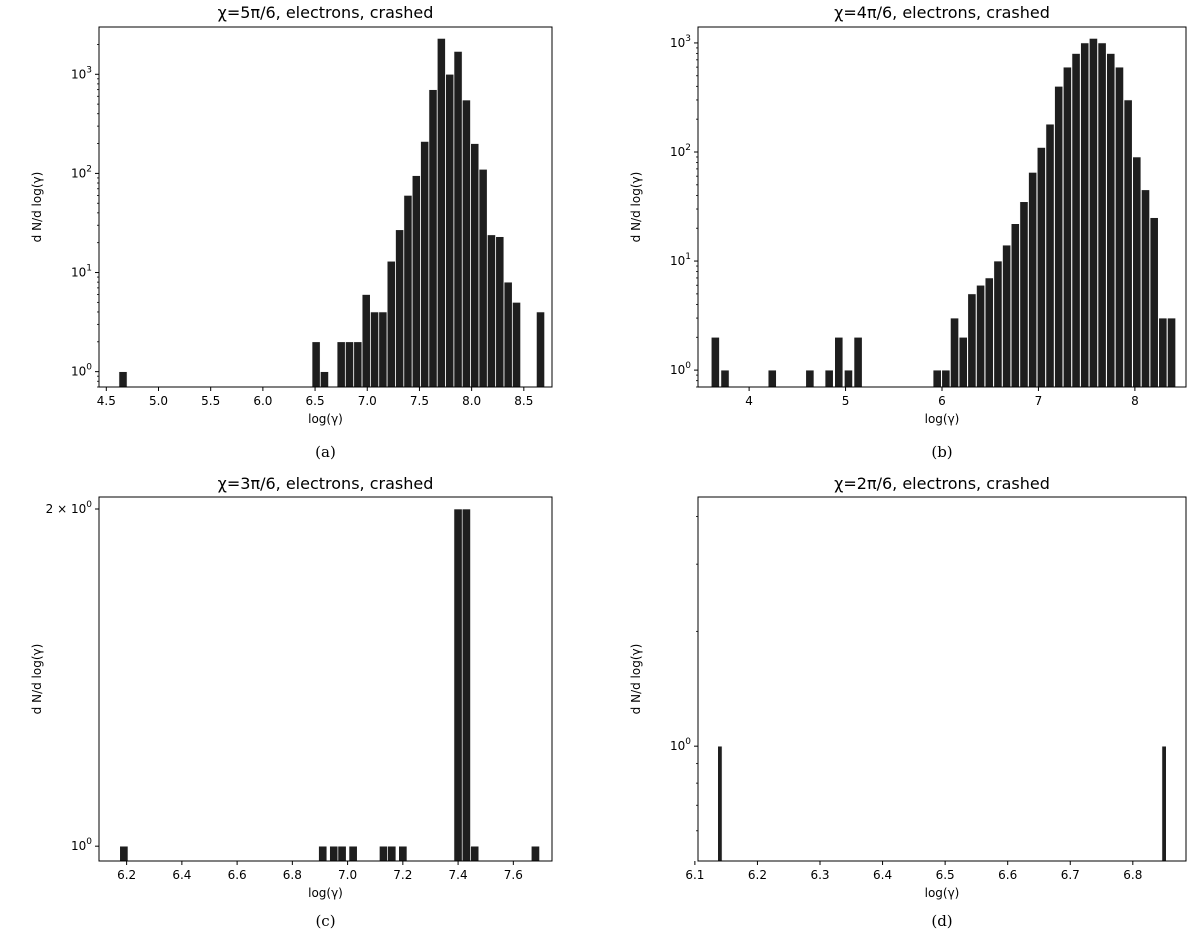 This screenshot has height=935, width=1200. Describe the element at coordinates (367, 401) in the screenshot. I see `x-tick-label: 7.0` at that location.